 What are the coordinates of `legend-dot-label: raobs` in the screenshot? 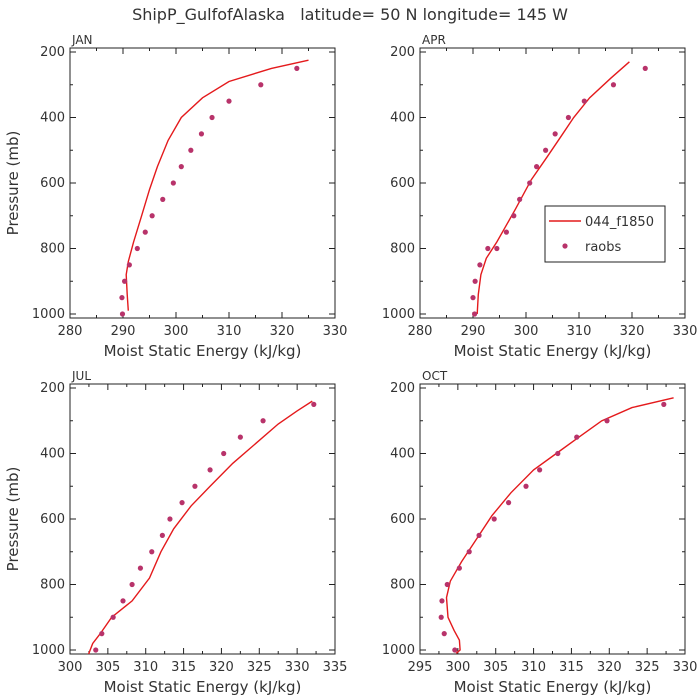 It's located at (603, 247).